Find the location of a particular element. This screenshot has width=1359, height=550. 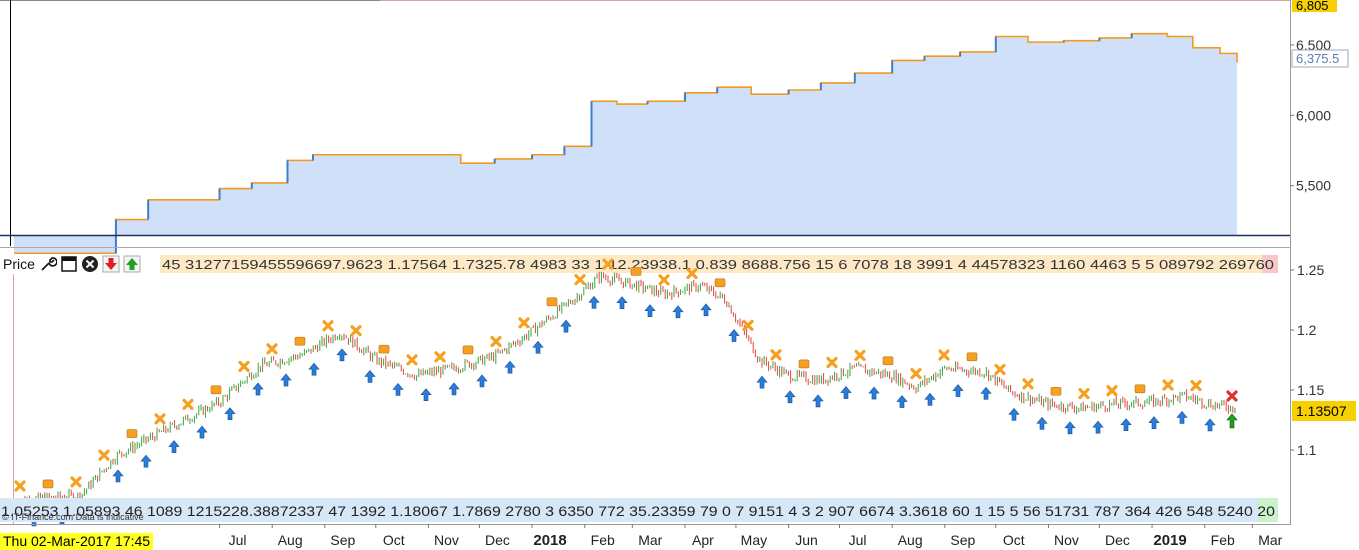

latest-buy-arrow is located at coordinates (1232, 421).